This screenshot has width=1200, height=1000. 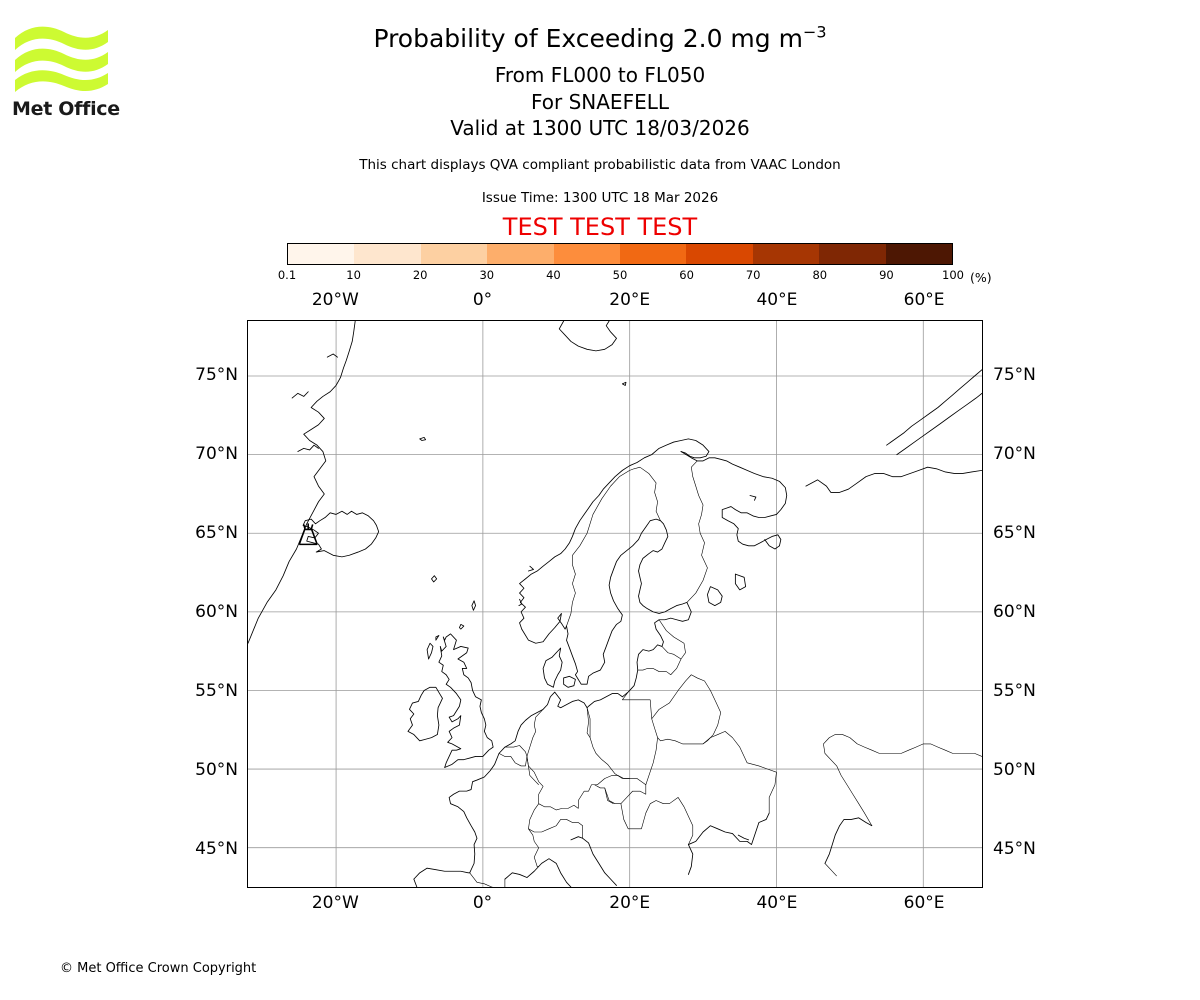 I want to click on lat-label-right-5: 70°N, so click(x=1014, y=454).